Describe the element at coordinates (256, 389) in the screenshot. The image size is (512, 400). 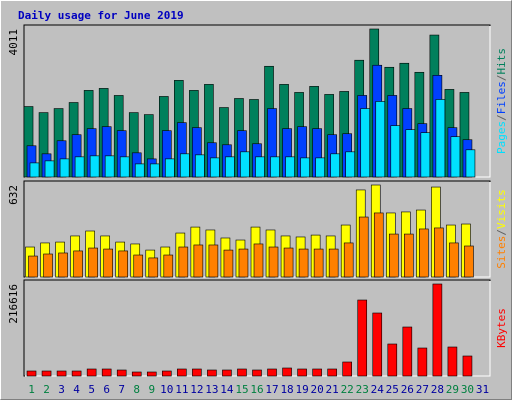
I see `x-tick-label: 16` at that location.